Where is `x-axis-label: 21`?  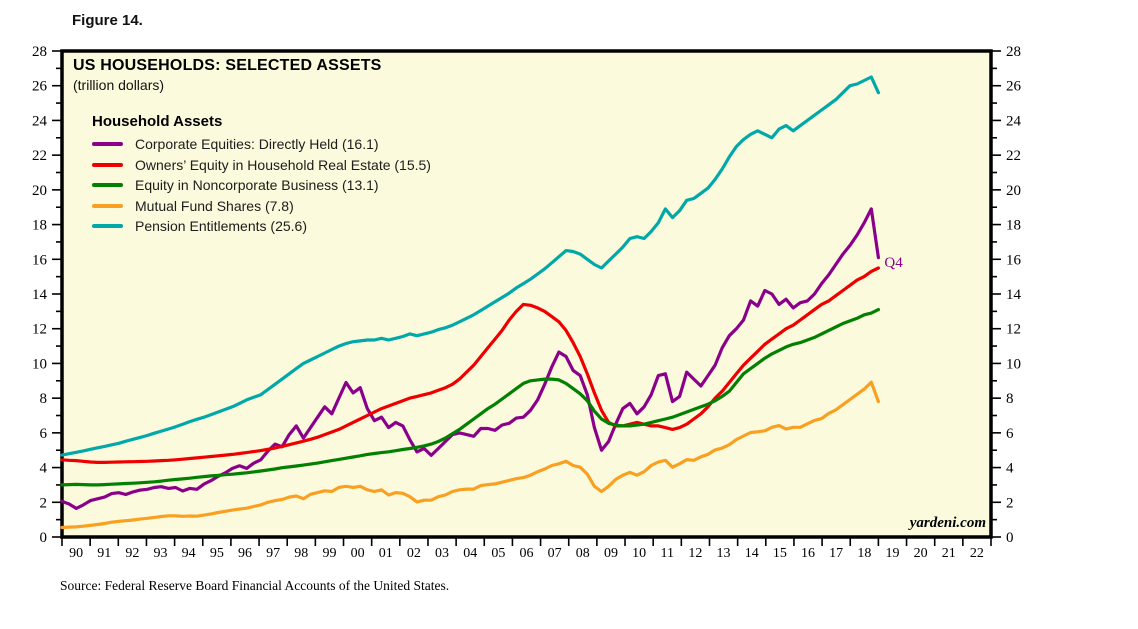 x-axis-label: 21 is located at coordinates (949, 553).